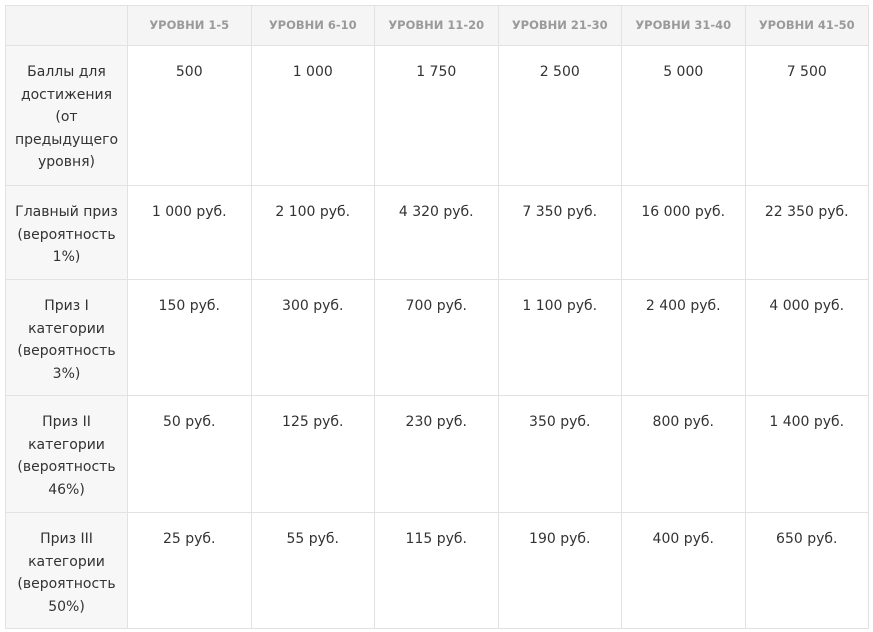 The width and height of the screenshot is (873, 632). I want to click on header-cell: УРОВНИ 6-10, so click(312, 25).